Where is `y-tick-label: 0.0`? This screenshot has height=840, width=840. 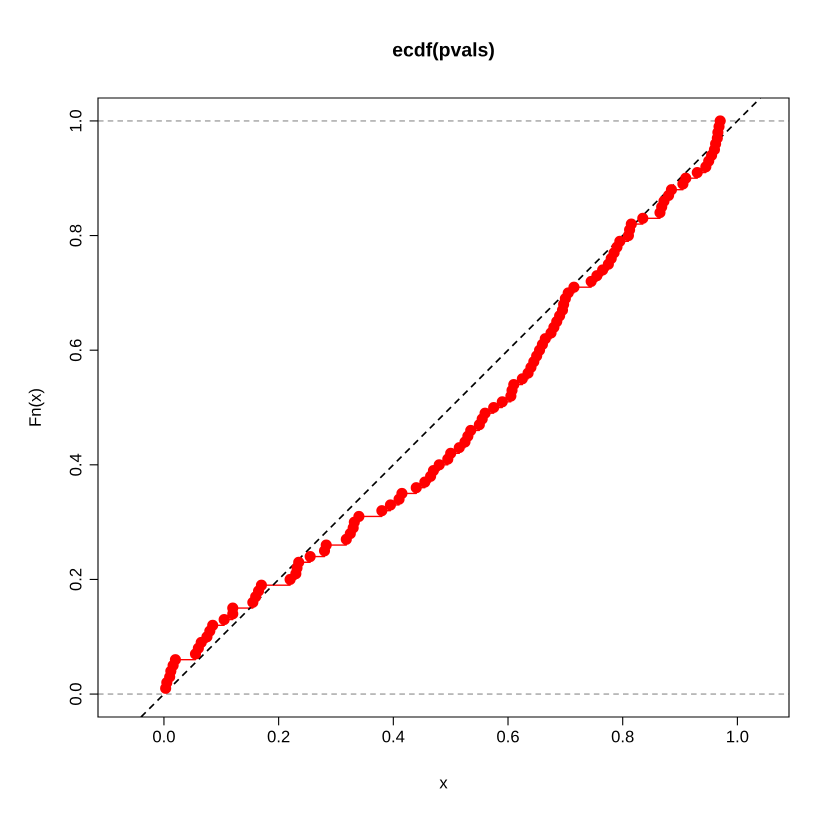 y-tick-label: 0.0 is located at coordinates (76, 694).